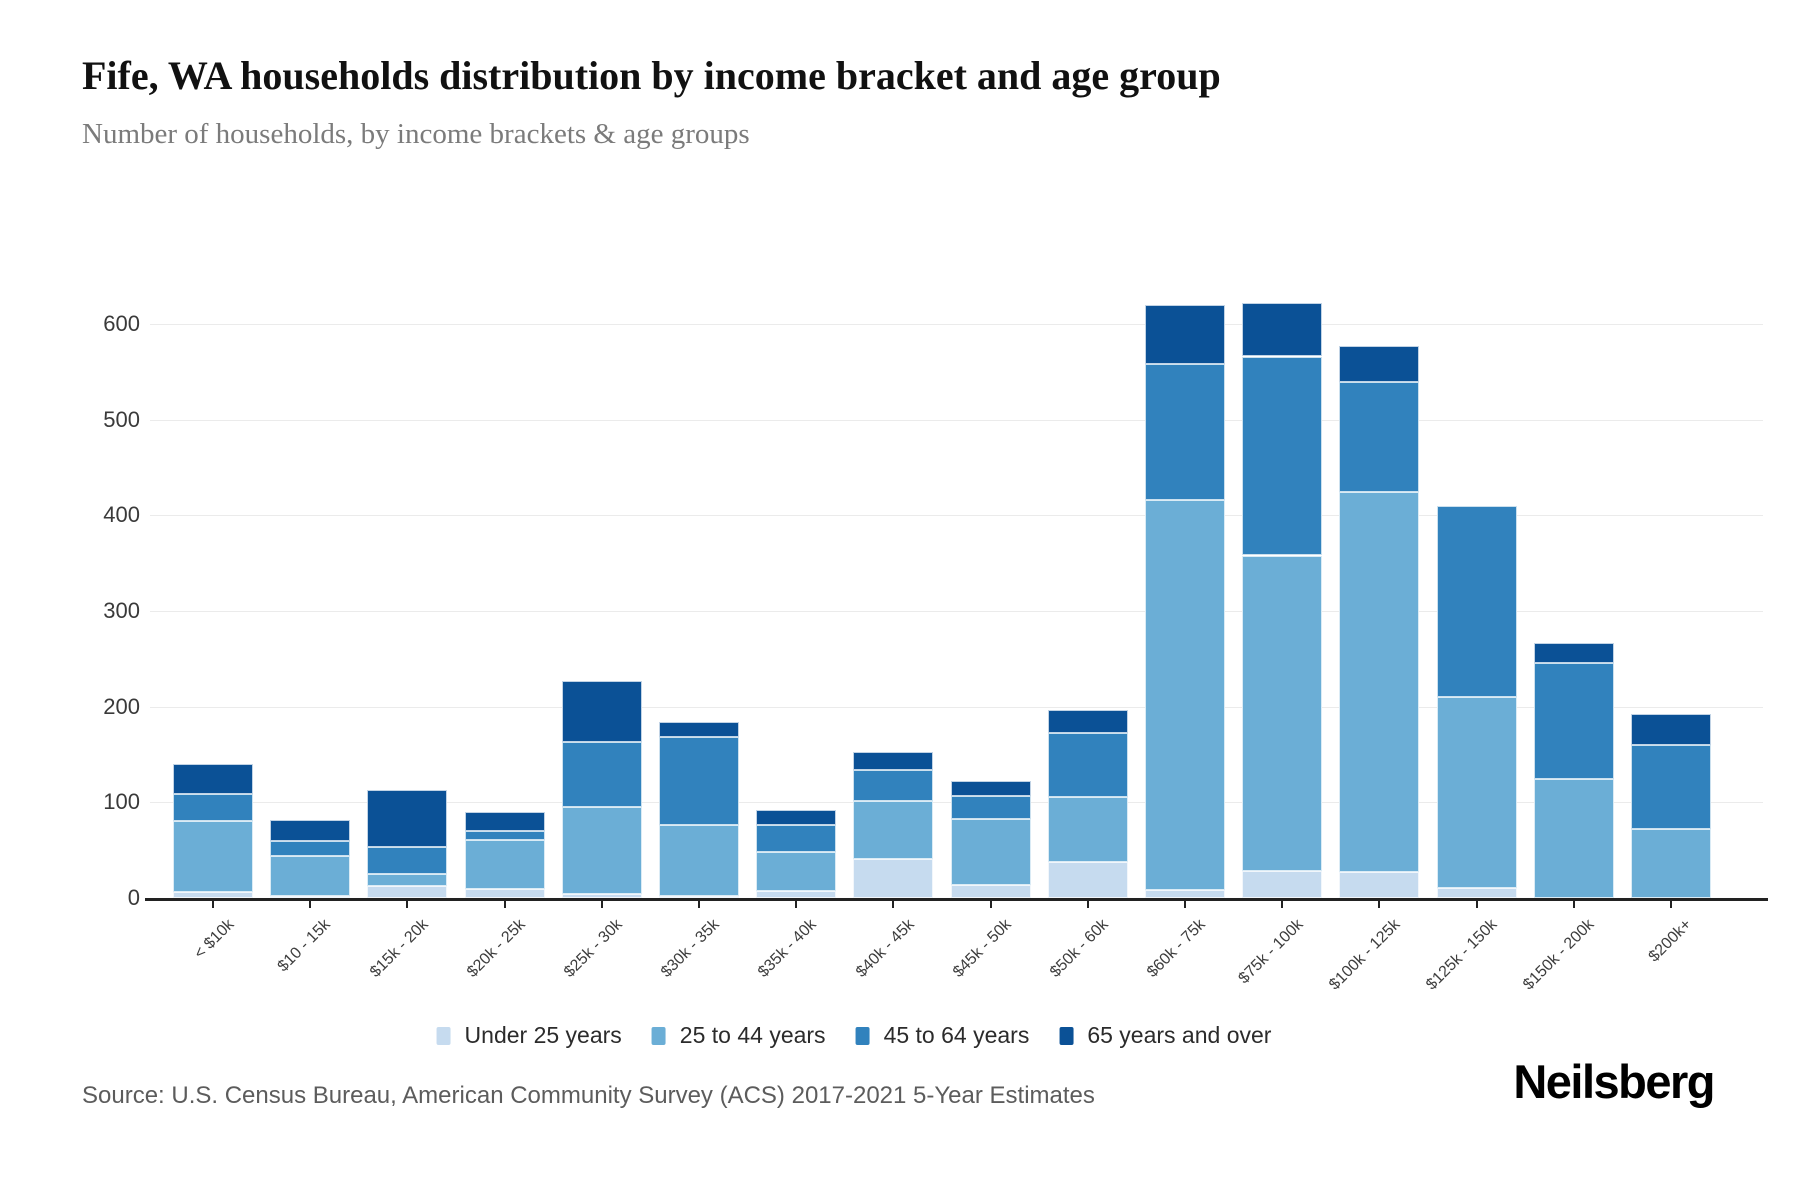 This screenshot has height=1200, width=1800. What do you see at coordinates (752, 1035) in the screenshot?
I see `legend-label: 25 to 44 years` at bounding box center [752, 1035].